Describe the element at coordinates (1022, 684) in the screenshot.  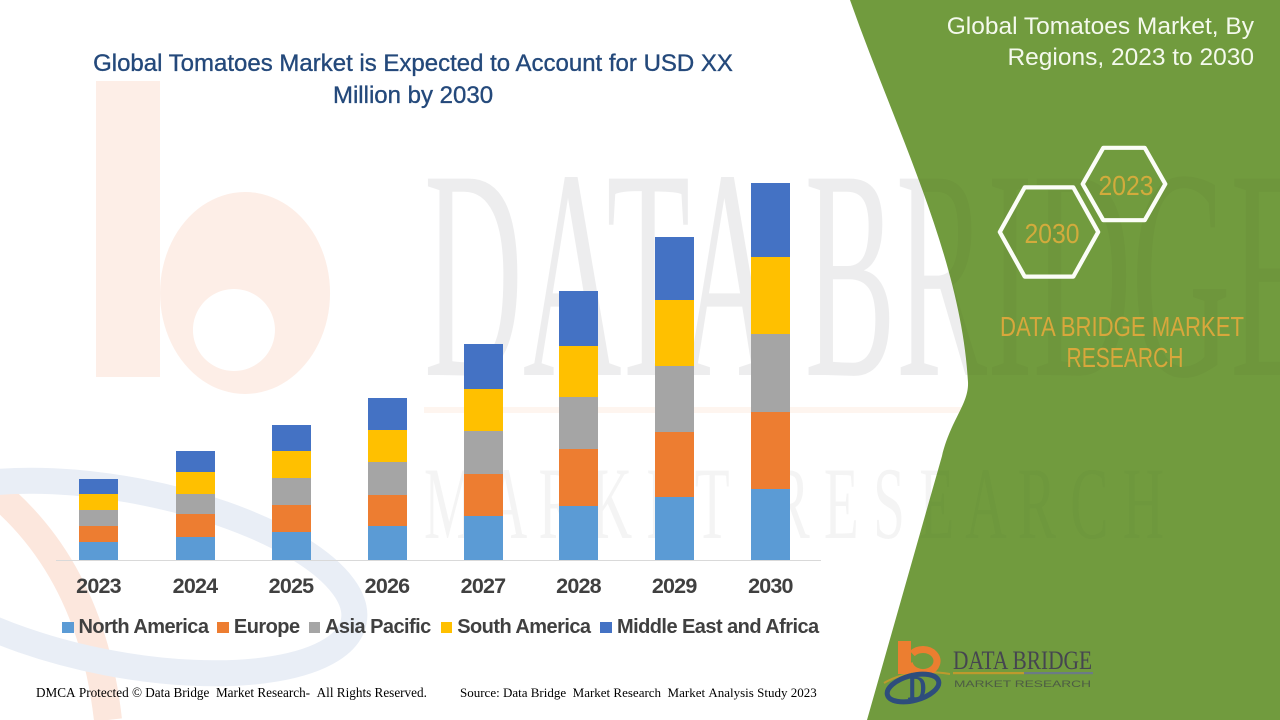
I see `svg-text: MARKET RESEARCH` at that location.